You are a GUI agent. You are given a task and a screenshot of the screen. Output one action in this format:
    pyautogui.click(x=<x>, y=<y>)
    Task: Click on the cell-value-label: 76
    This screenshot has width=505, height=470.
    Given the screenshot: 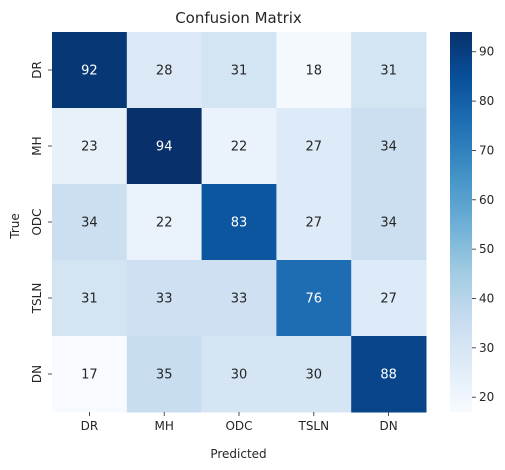 What is the action you would take?
    pyautogui.click(x=314, y=299)
    